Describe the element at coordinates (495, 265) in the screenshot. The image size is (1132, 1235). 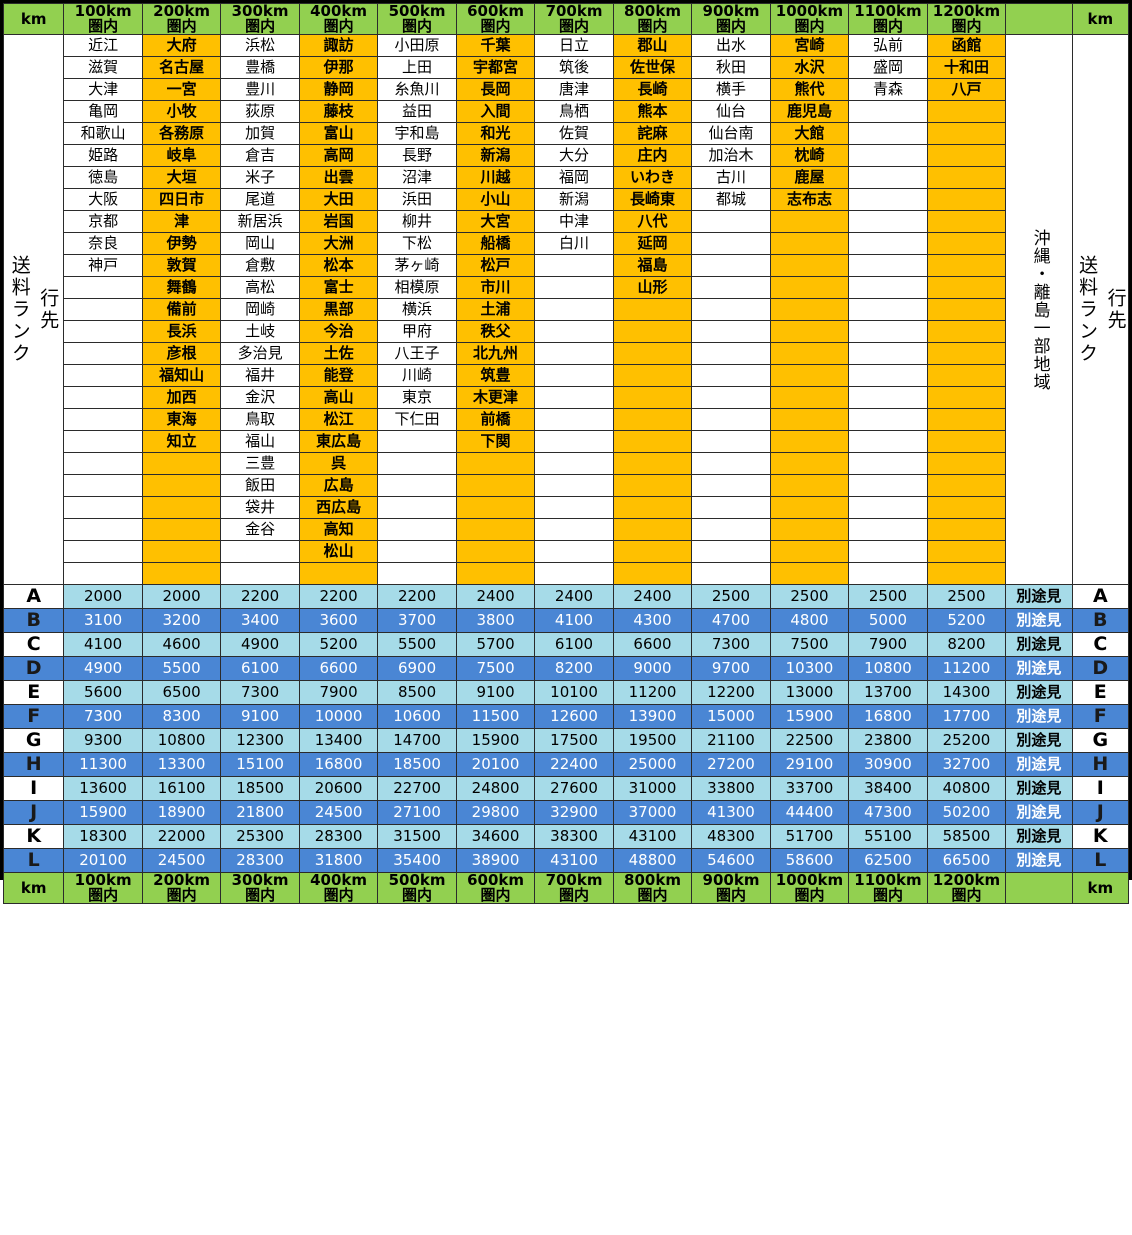
I see `city-cell: 松戸` at that location.